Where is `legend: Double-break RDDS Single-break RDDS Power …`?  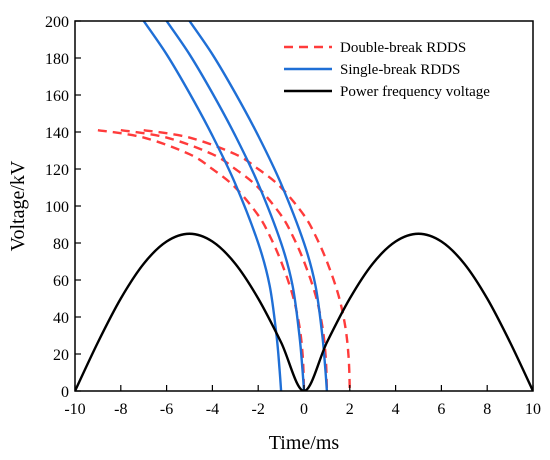
legend: Double-break RDDS Single-break RDDS Power … is located at coordinates (387, 70).